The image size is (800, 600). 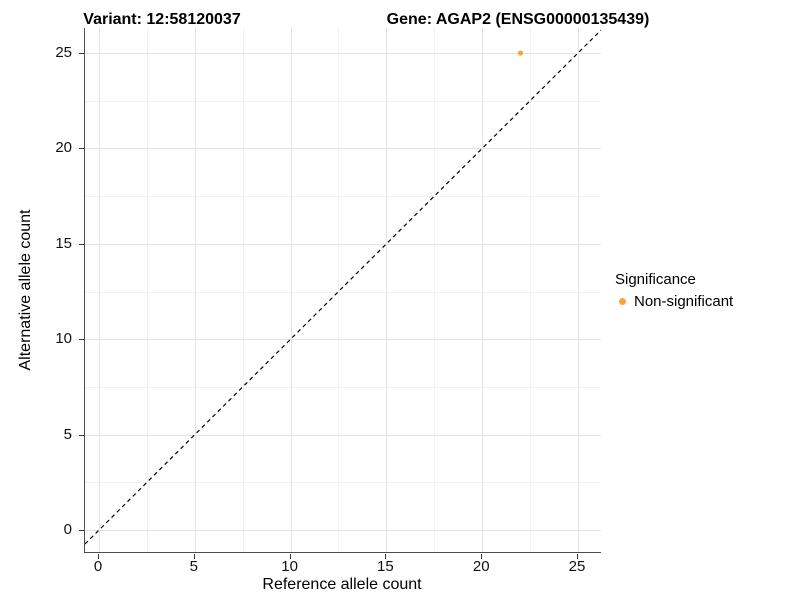 I want to click on y-tick-label: 20, so click(x=63, y=148).